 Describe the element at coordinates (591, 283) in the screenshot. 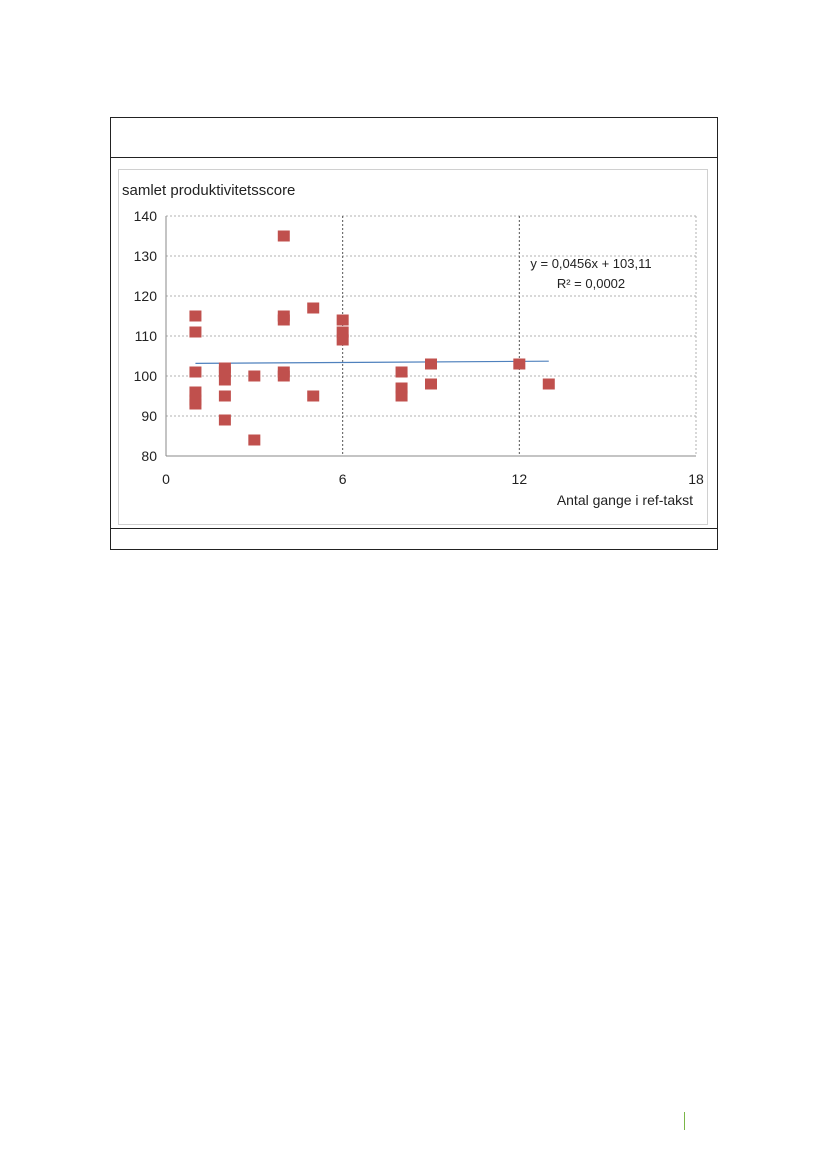

I see `trendline-r-squared: R² = 0,0002` at that location.